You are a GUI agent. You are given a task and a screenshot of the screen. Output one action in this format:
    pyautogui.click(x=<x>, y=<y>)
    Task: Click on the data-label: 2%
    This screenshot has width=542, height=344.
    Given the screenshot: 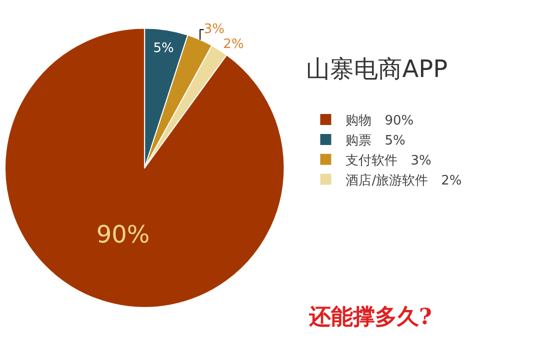 What is the action you would take?
    pyautogui.click(x=233, y=44)
    